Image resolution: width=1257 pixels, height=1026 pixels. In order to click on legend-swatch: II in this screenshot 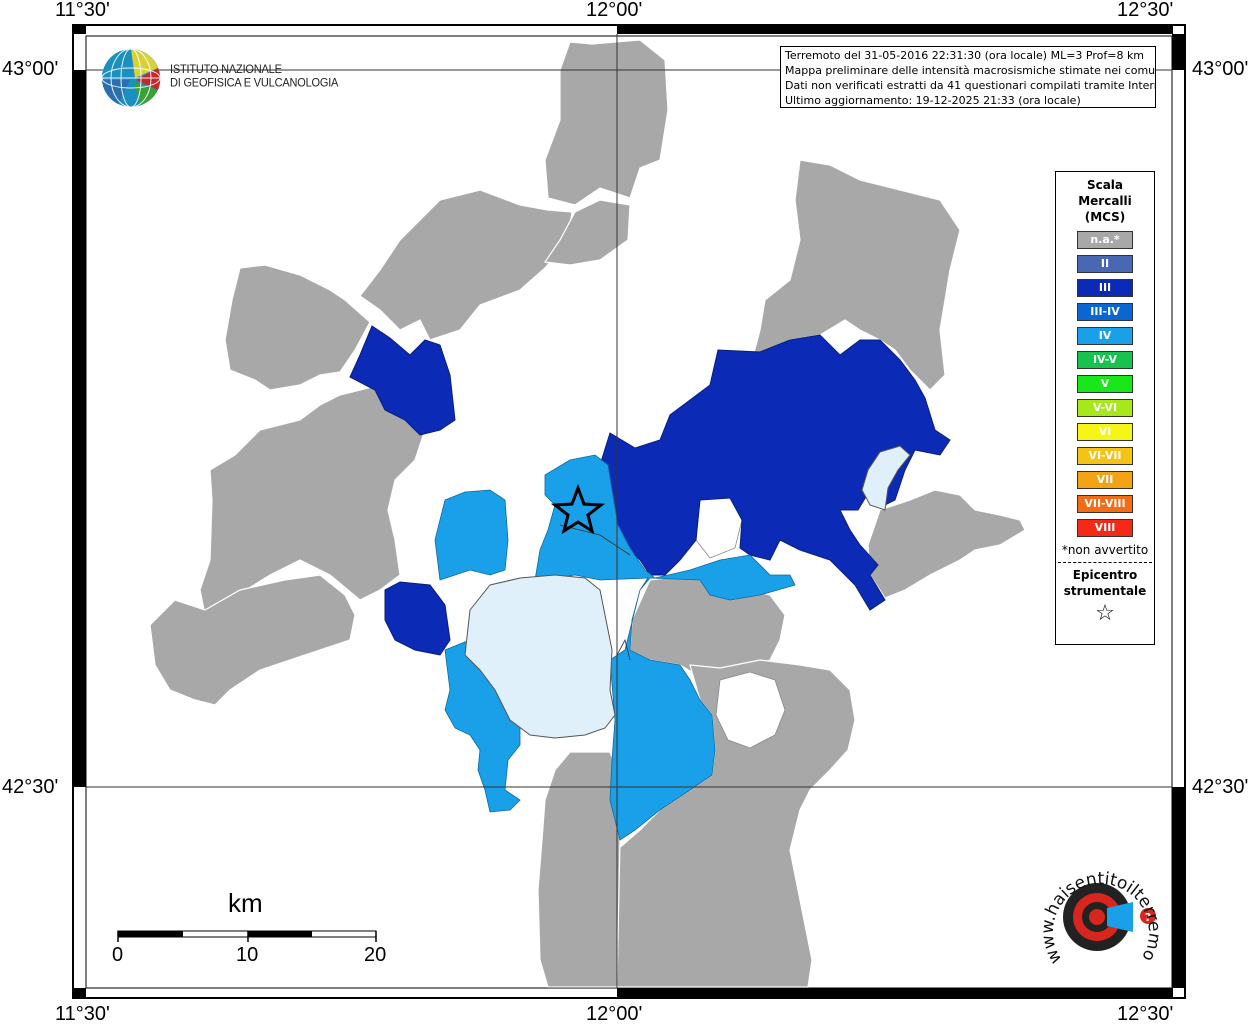, I will do `click(1105, 264)`.